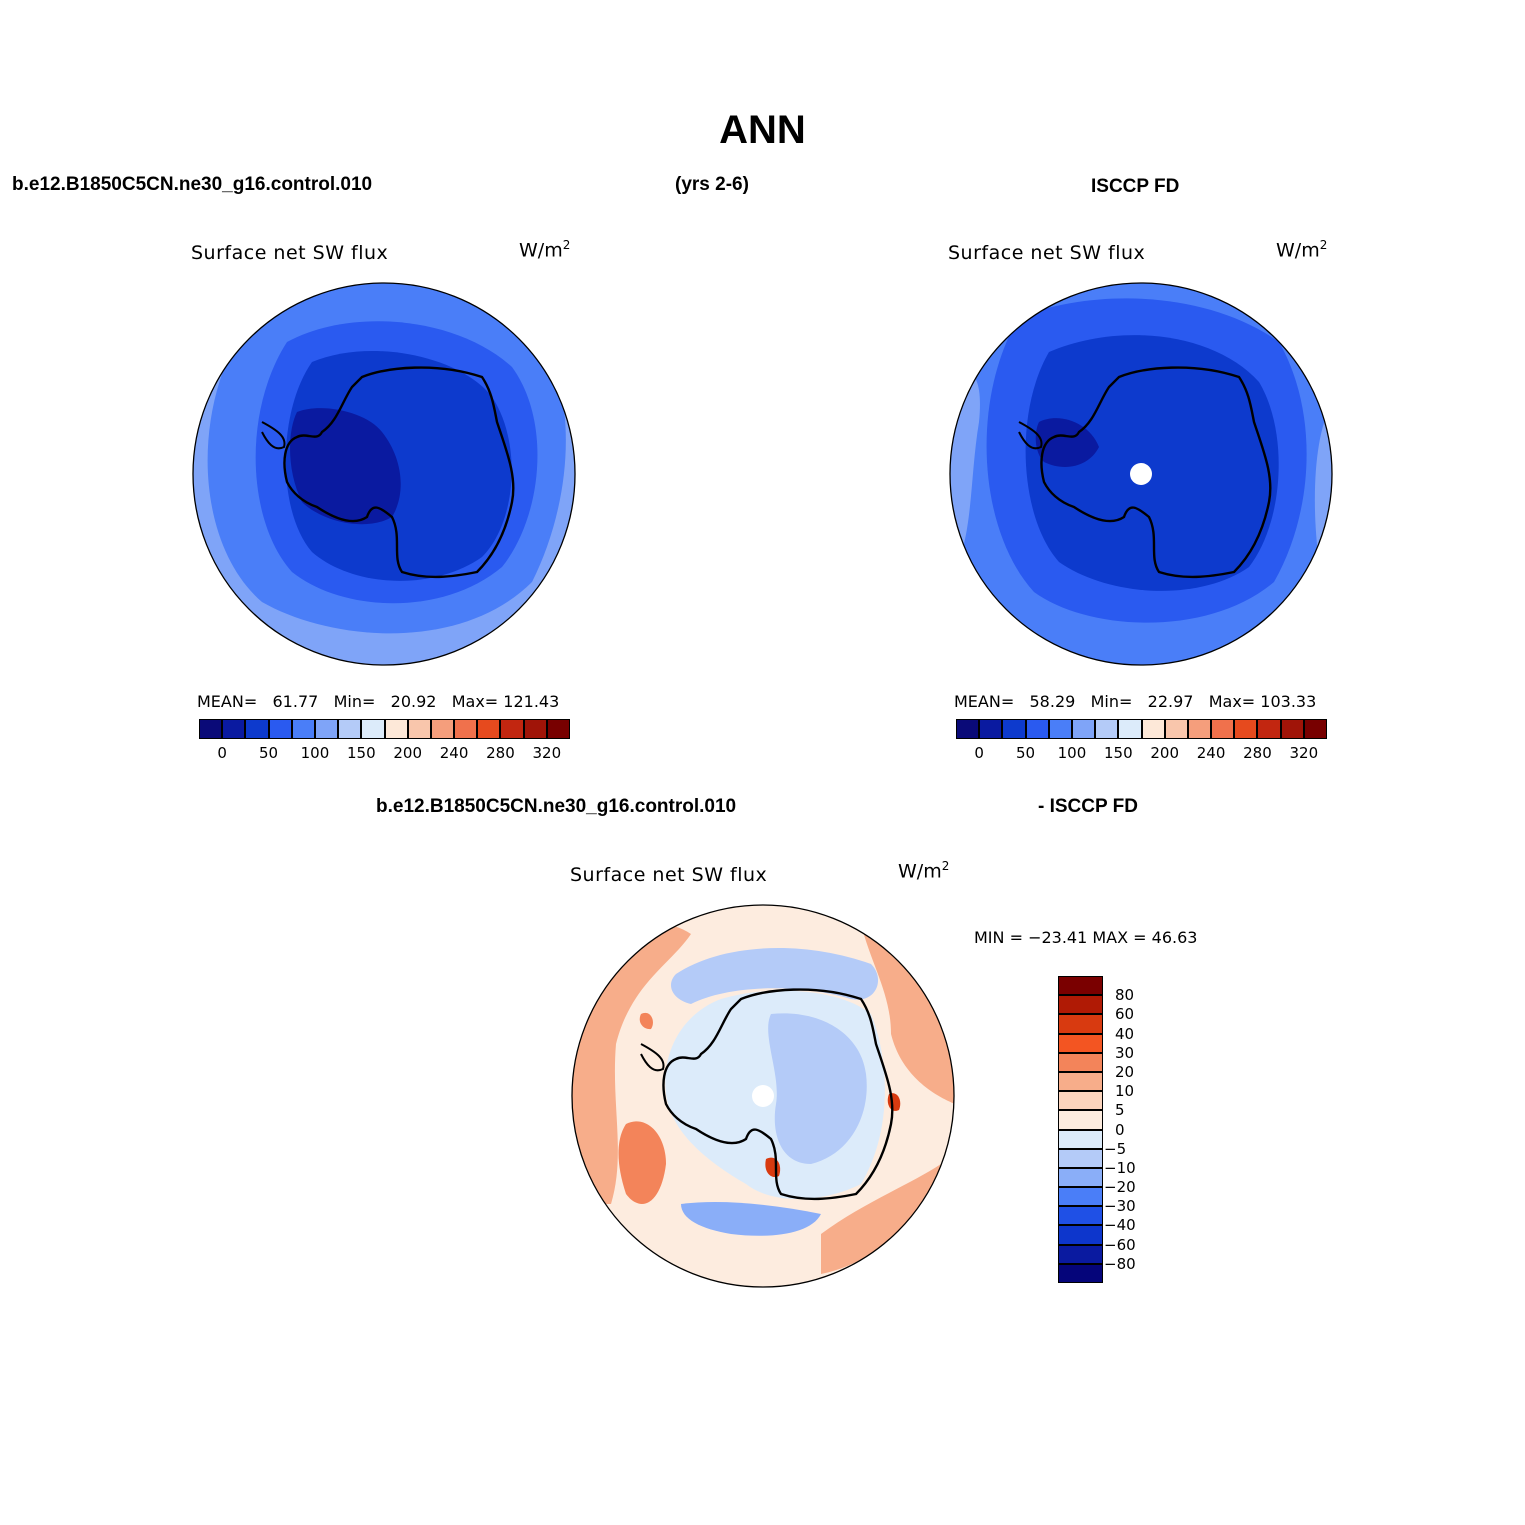  What do you see at coordinates (354, 701) in the screenshot?
I see `panel1-min-label: Min=` at bounding box center [354, 701].